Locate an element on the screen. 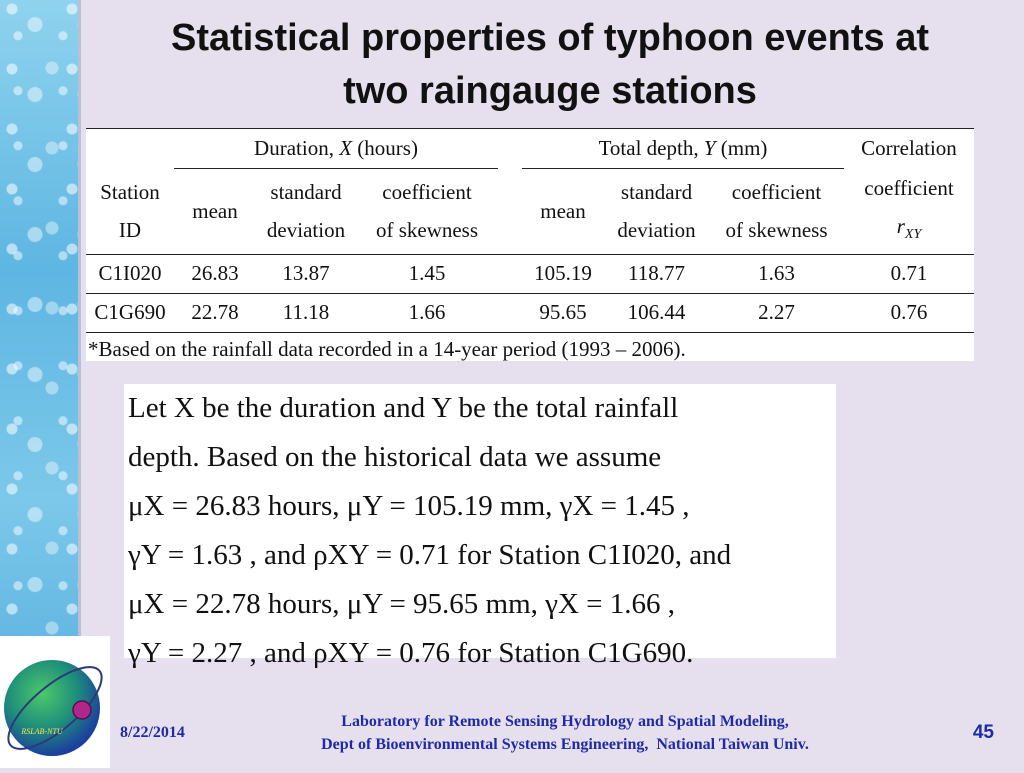 This screenshot has height=773, width=1024. header-duration: Duration, X (hours) is located at coordinates (336, 148).